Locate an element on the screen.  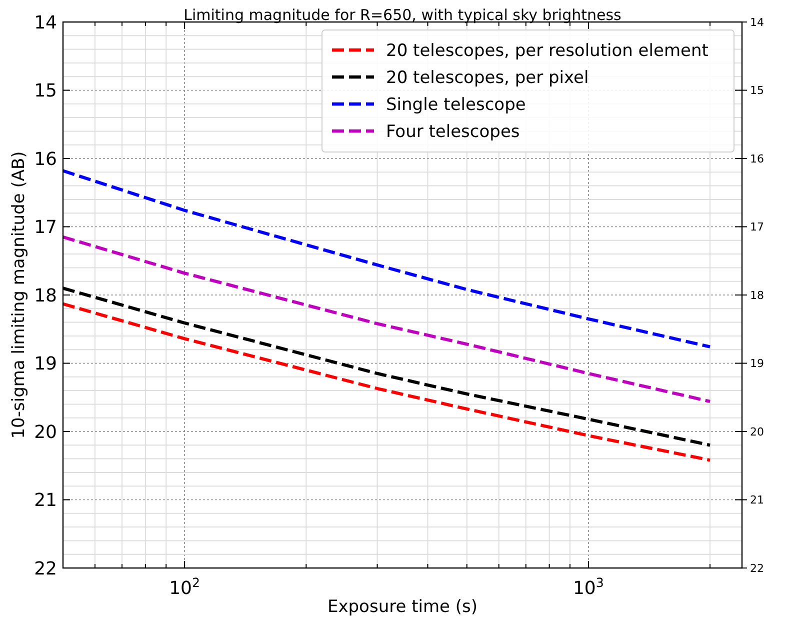
y-tick-label: 19 is located at coordinates (45, 364).